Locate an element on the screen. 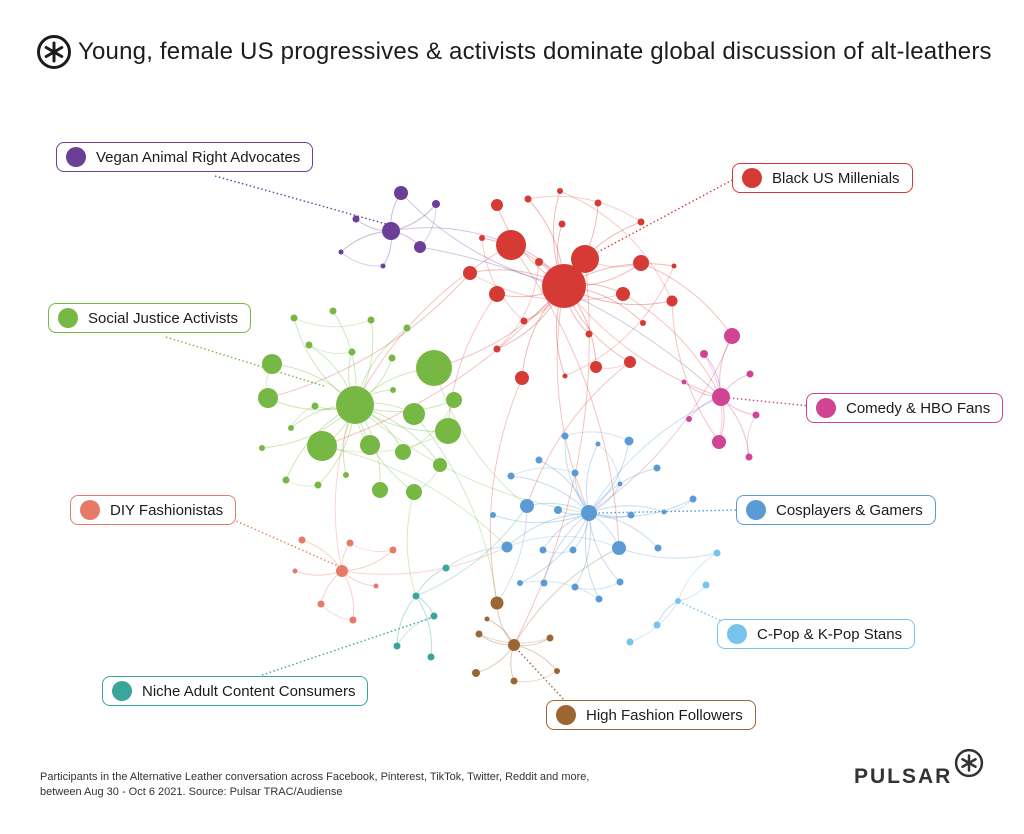  legend-label-comedy-hbo-fans: Comedy & HBO Fans is located at coordinates (905, 408).